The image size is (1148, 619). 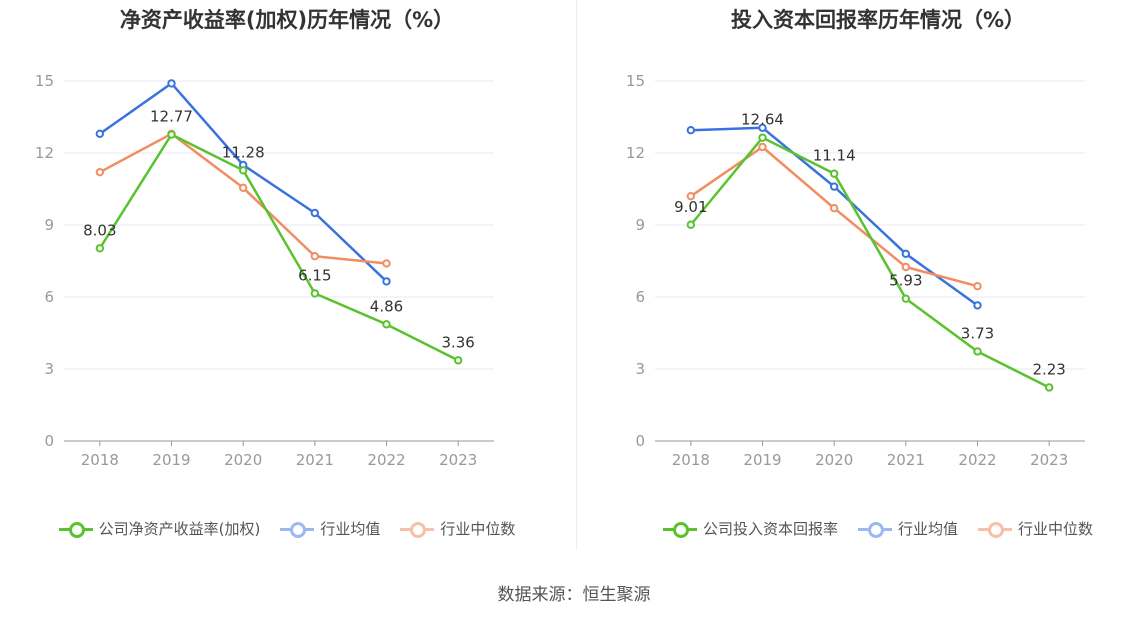 I want to click on series-median, so click(x=834, y=216).